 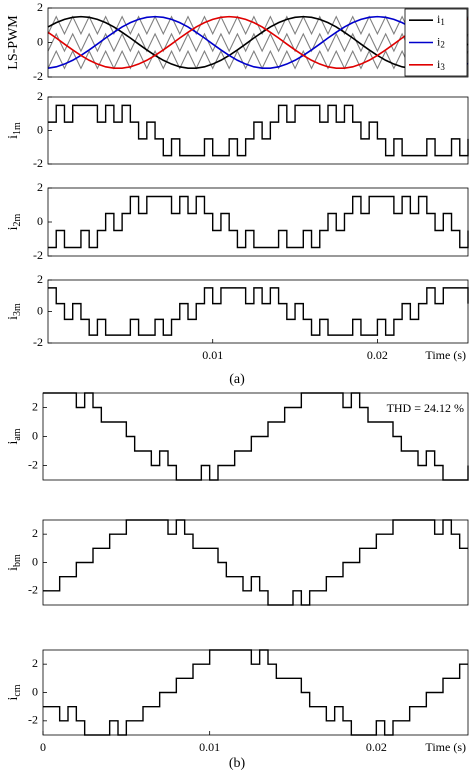 I want to click on reference-line, so click(x=258, y=42).